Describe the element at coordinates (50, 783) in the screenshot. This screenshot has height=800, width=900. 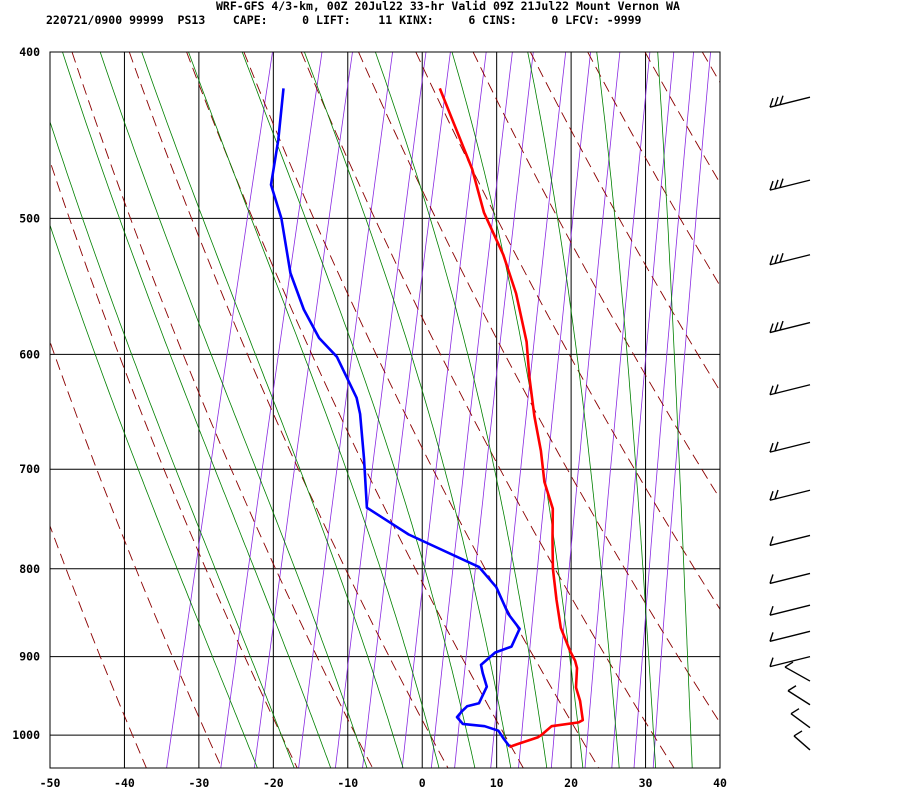
I see `temperature-label--50: -50` at that location.